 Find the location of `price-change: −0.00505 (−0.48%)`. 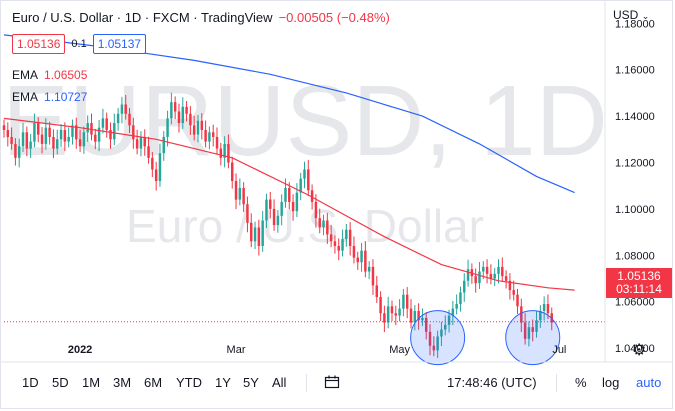

price-change: −0.00505 (−0.48%) is located at coordinates (334, 17).